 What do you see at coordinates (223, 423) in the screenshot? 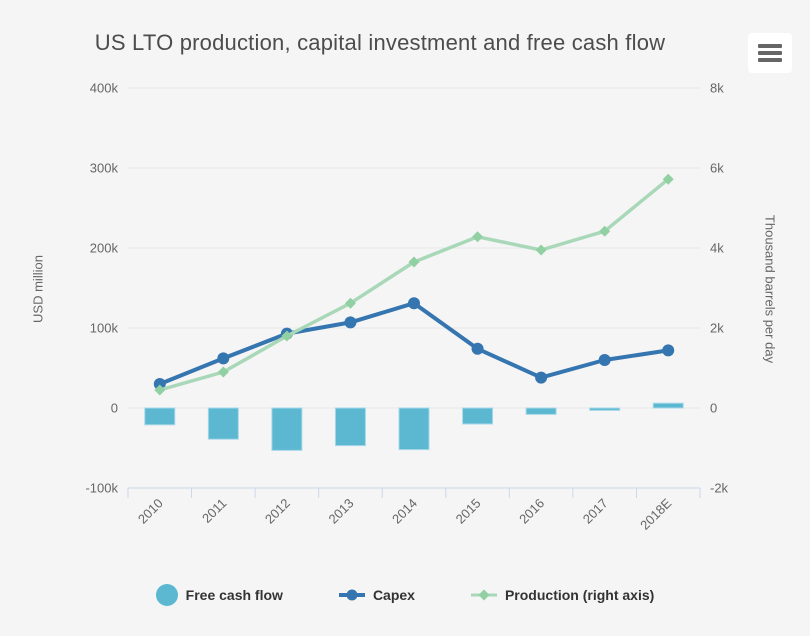
I see `bar-2011` at bounding box center [223, 423].